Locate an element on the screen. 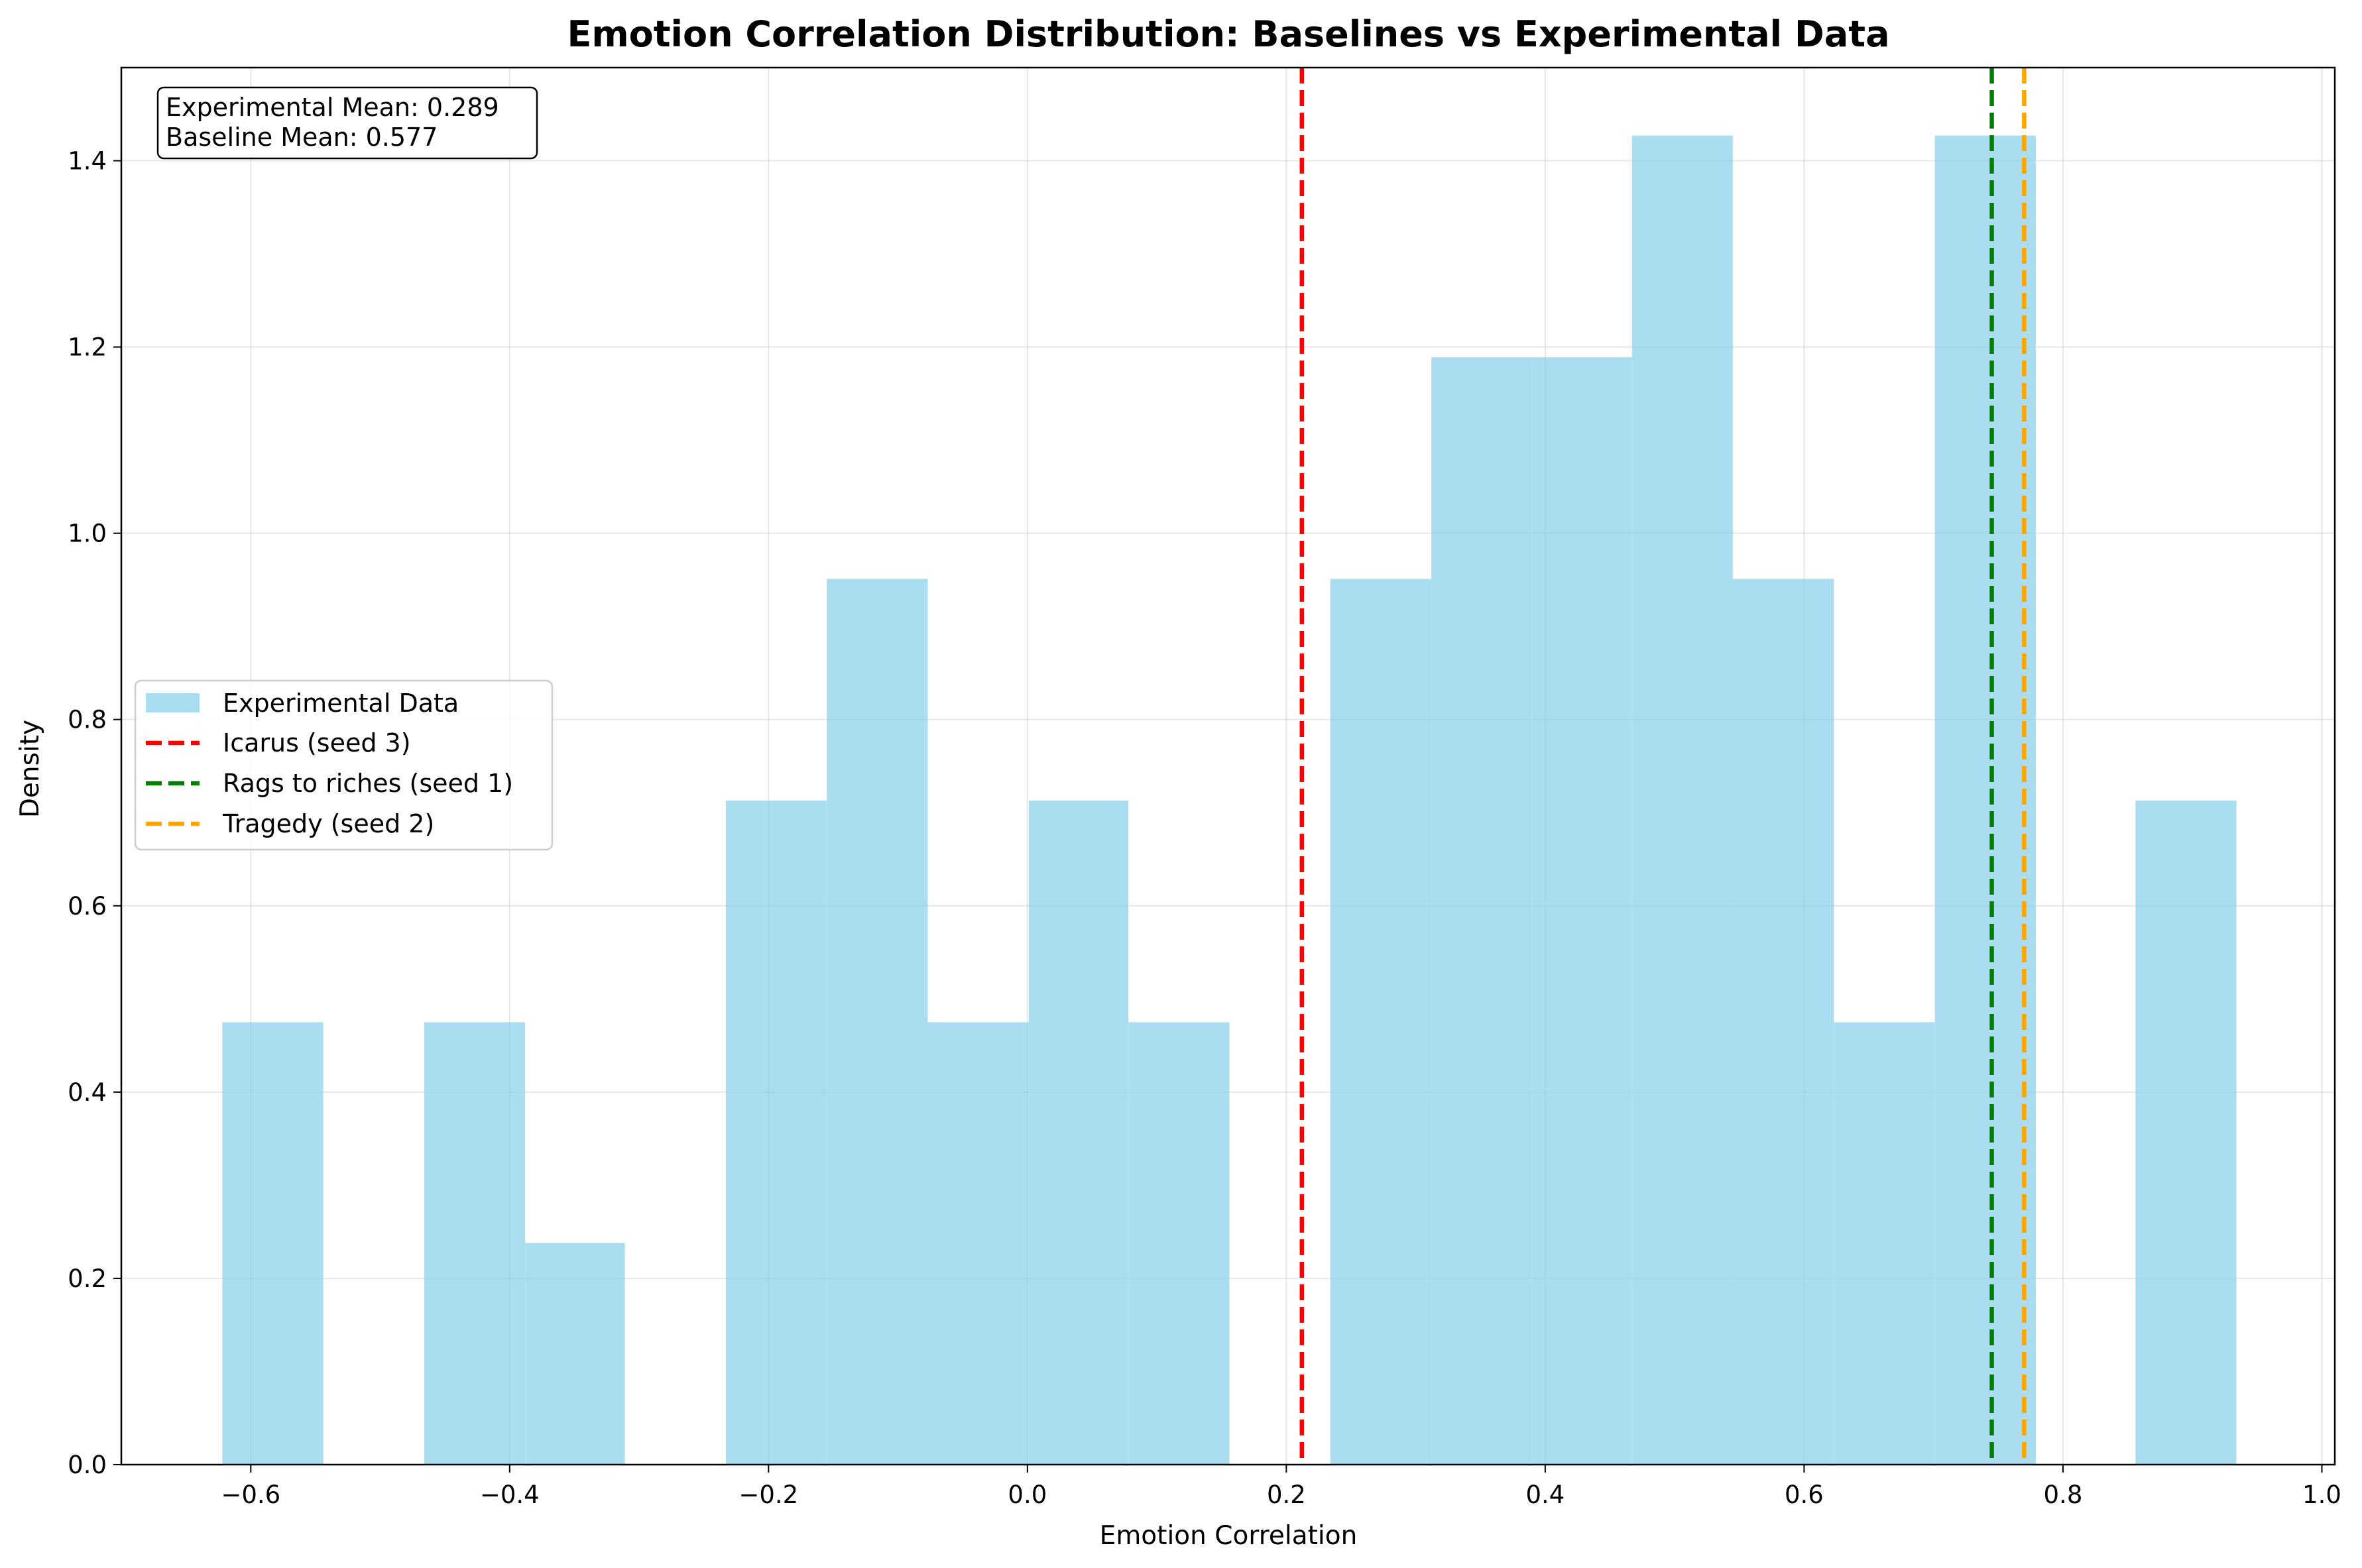  y-tick-label: 0.4 is located at coordinates (87, 1092).